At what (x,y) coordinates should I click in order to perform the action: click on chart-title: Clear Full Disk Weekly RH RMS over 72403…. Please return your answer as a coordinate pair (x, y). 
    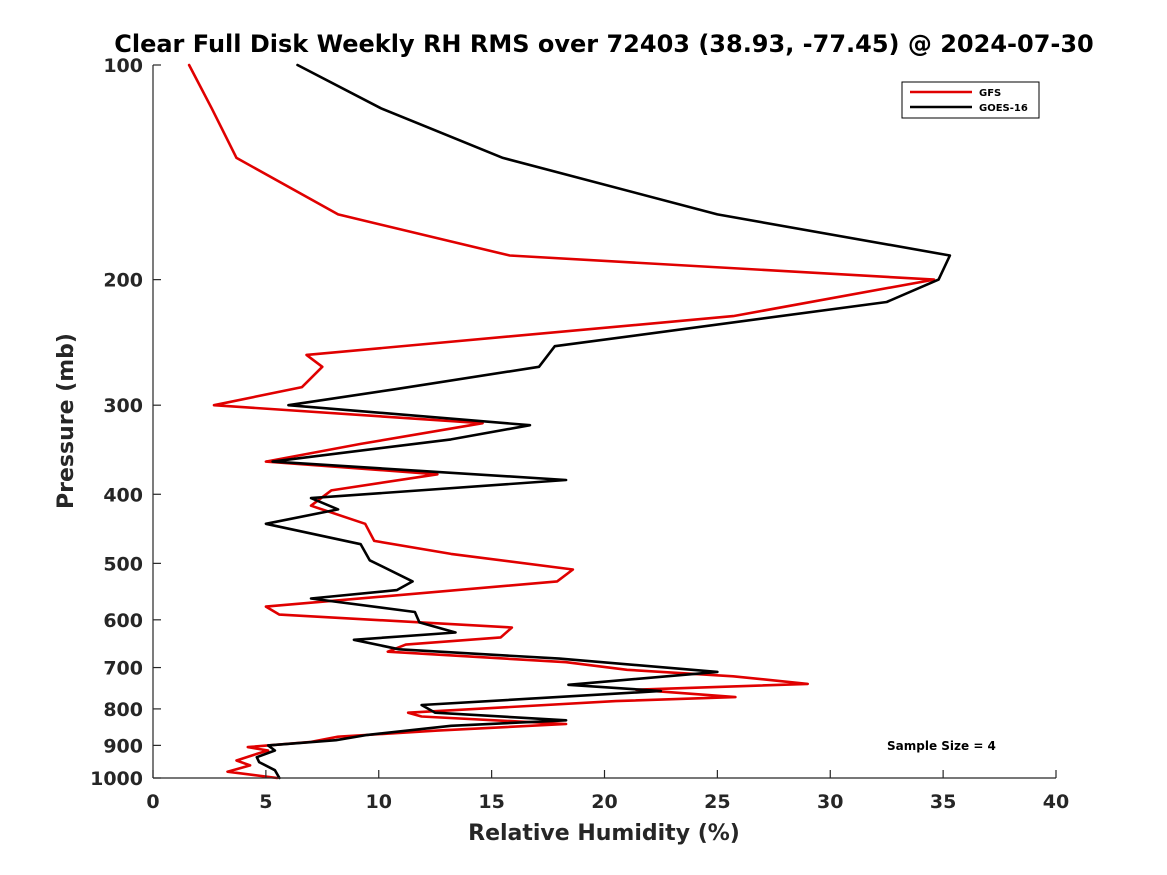
    Looking at the image, I should click on (604, 44).